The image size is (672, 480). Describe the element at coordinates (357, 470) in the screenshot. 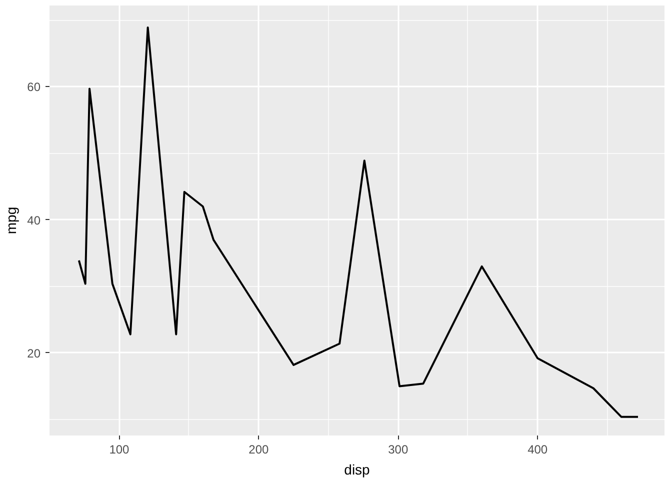

I see `x-axis-title: disp` at that location.